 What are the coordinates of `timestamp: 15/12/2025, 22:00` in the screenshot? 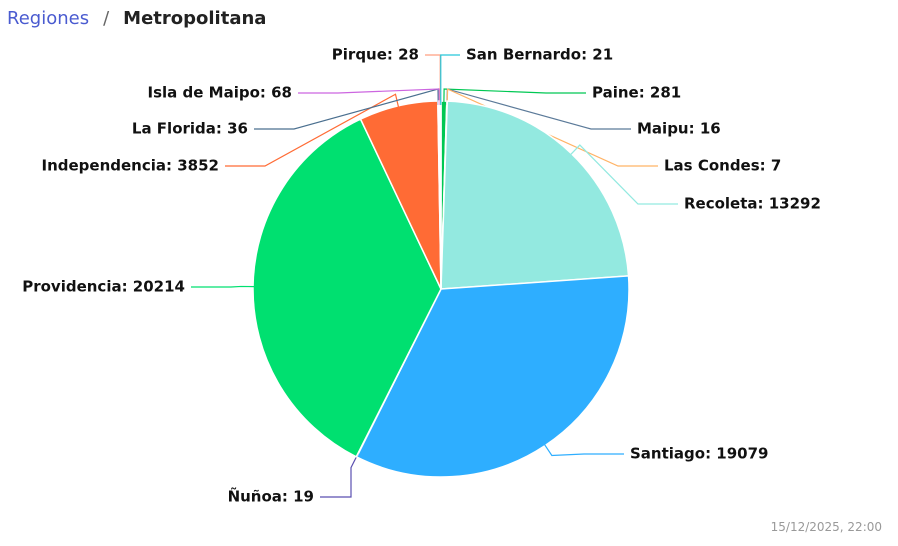 It's located at (826, 527).